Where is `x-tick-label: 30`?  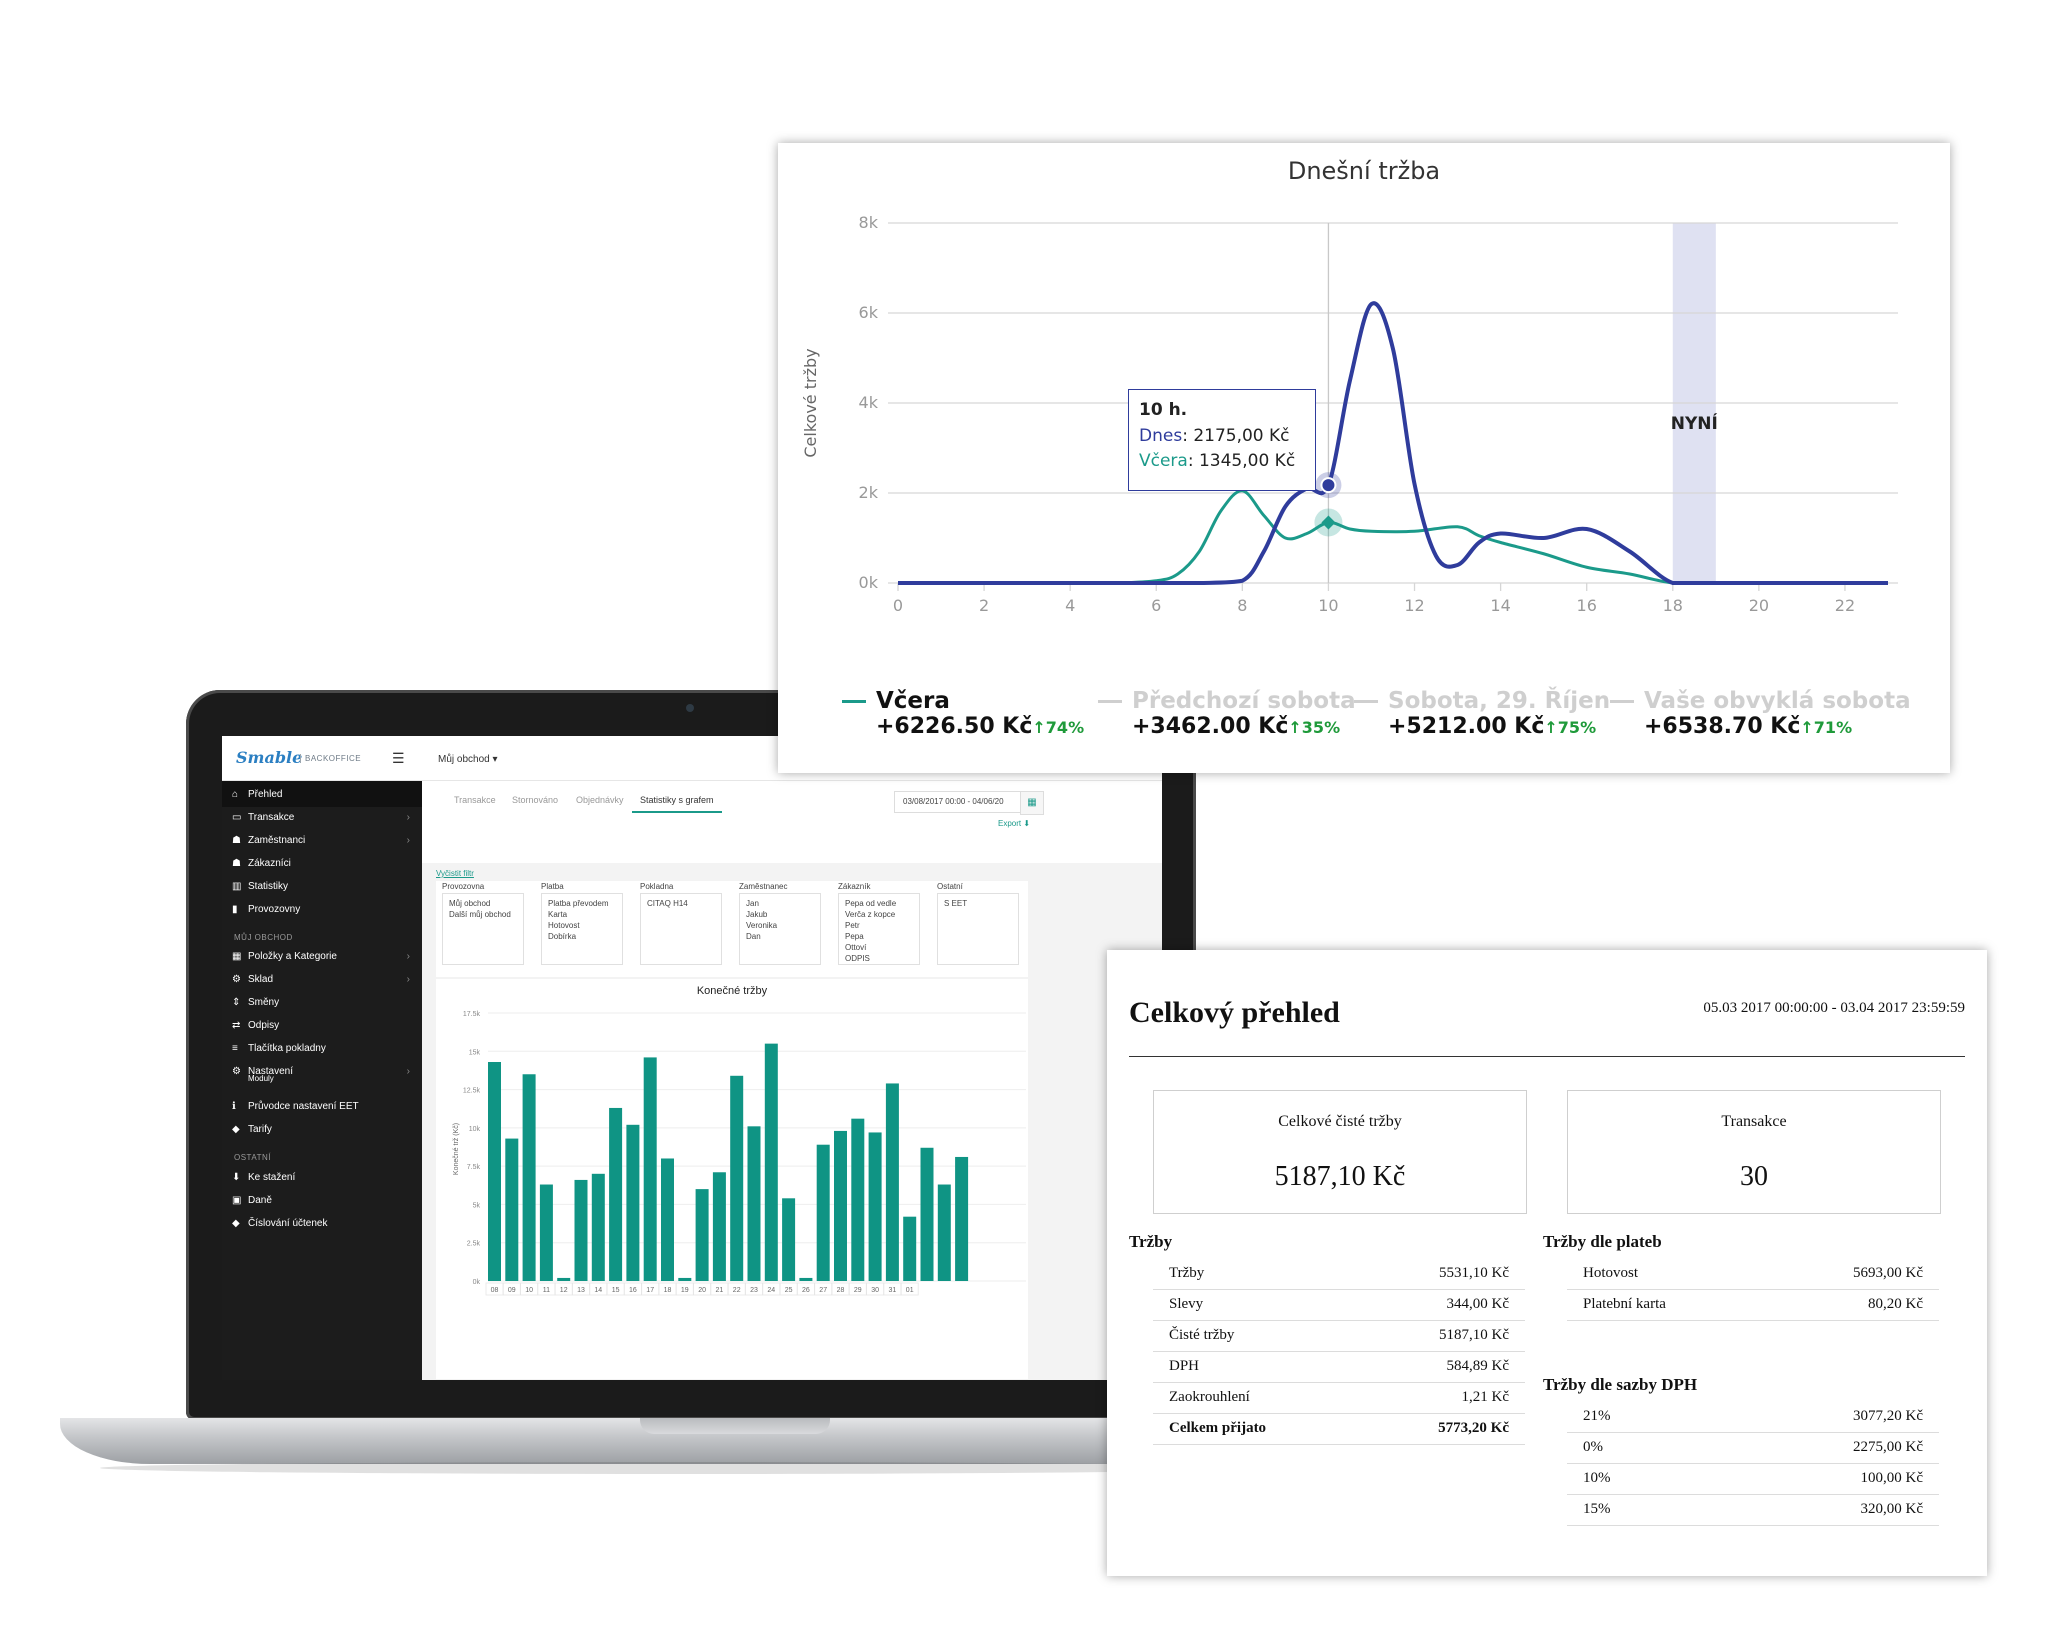
x-tick-label: 30 is located at coordinates (875, 1290).